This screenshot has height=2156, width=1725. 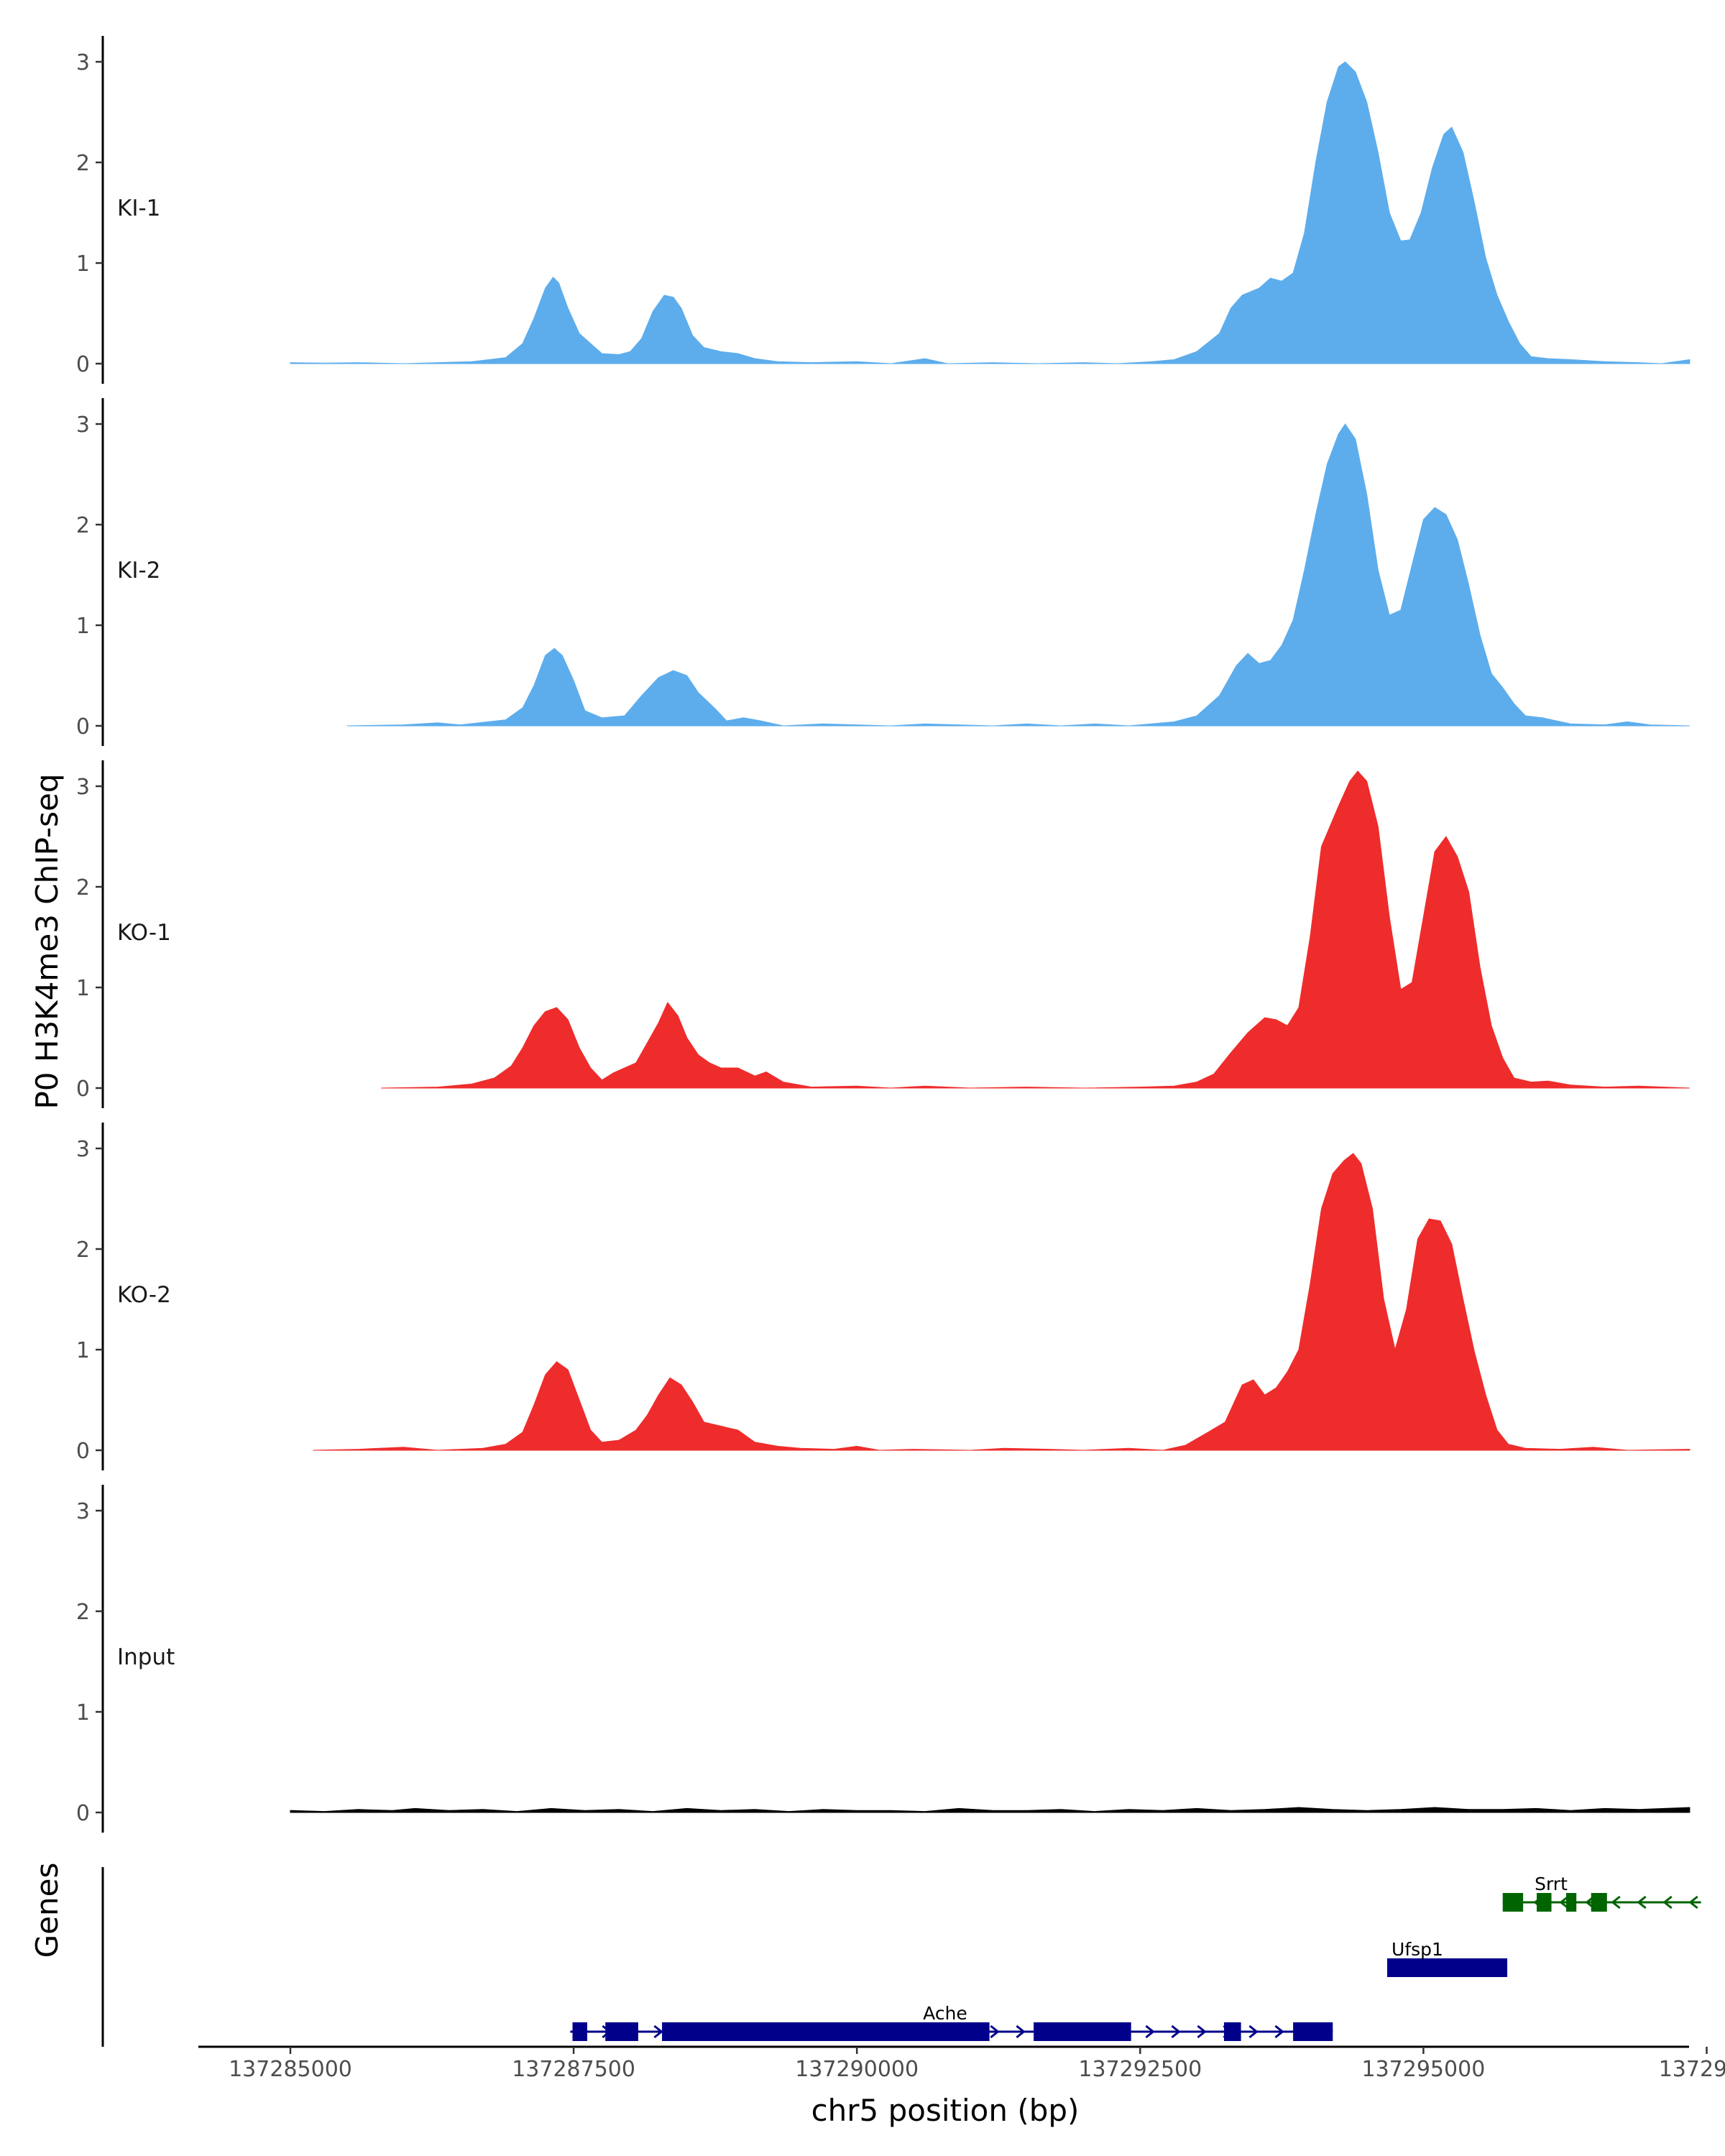 I want to click on gene-ufsp1: Ufsp1, so click(x=1447, y=1958).